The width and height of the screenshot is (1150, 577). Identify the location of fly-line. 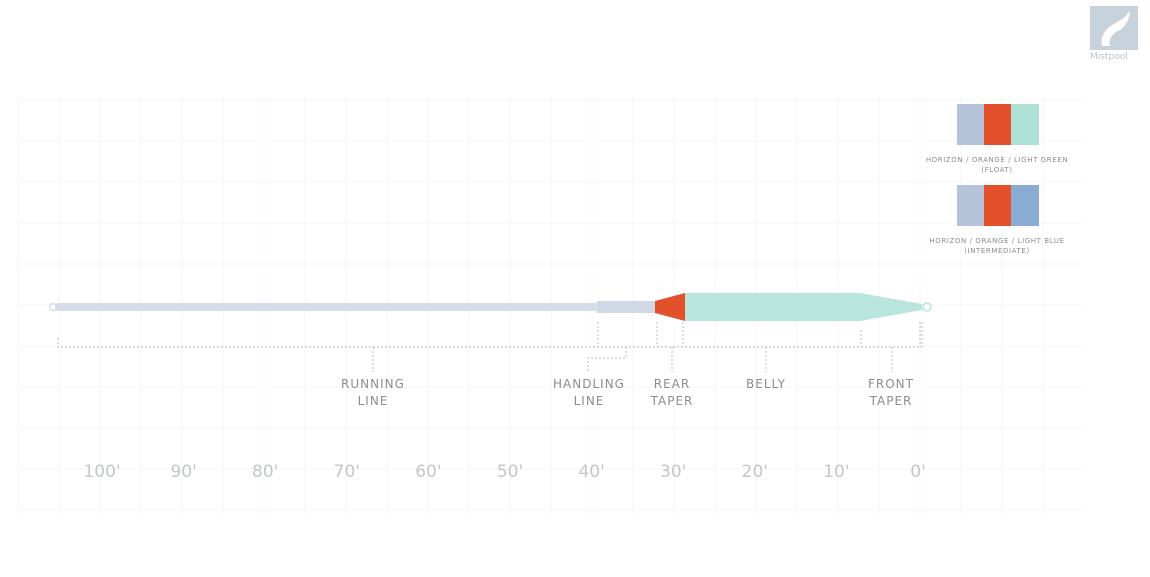
(490, 307).